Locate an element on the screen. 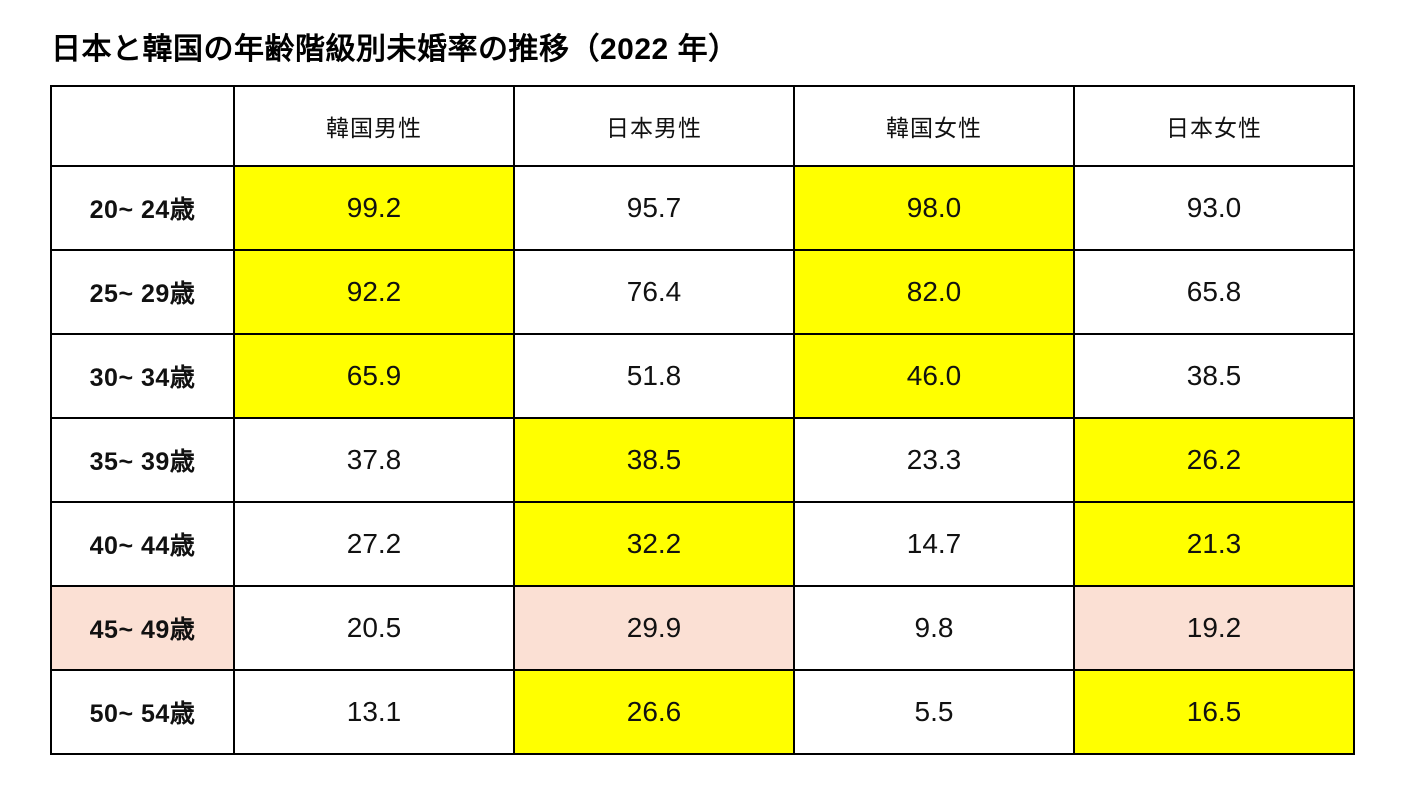  row-35-39: 35~ 39歳 37.8 38.5 23.3 26.2 is located at coordinates (702, 460).